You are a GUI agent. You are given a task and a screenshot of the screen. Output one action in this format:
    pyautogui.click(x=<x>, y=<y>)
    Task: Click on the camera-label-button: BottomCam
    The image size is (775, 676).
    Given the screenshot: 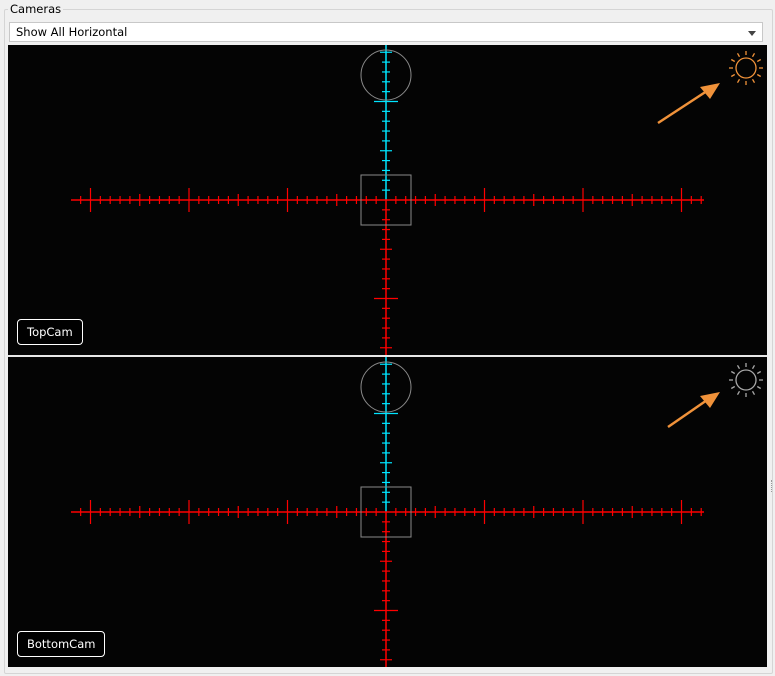 What is the action you would take?
    pyautogui.click(x=61, y=644)
    